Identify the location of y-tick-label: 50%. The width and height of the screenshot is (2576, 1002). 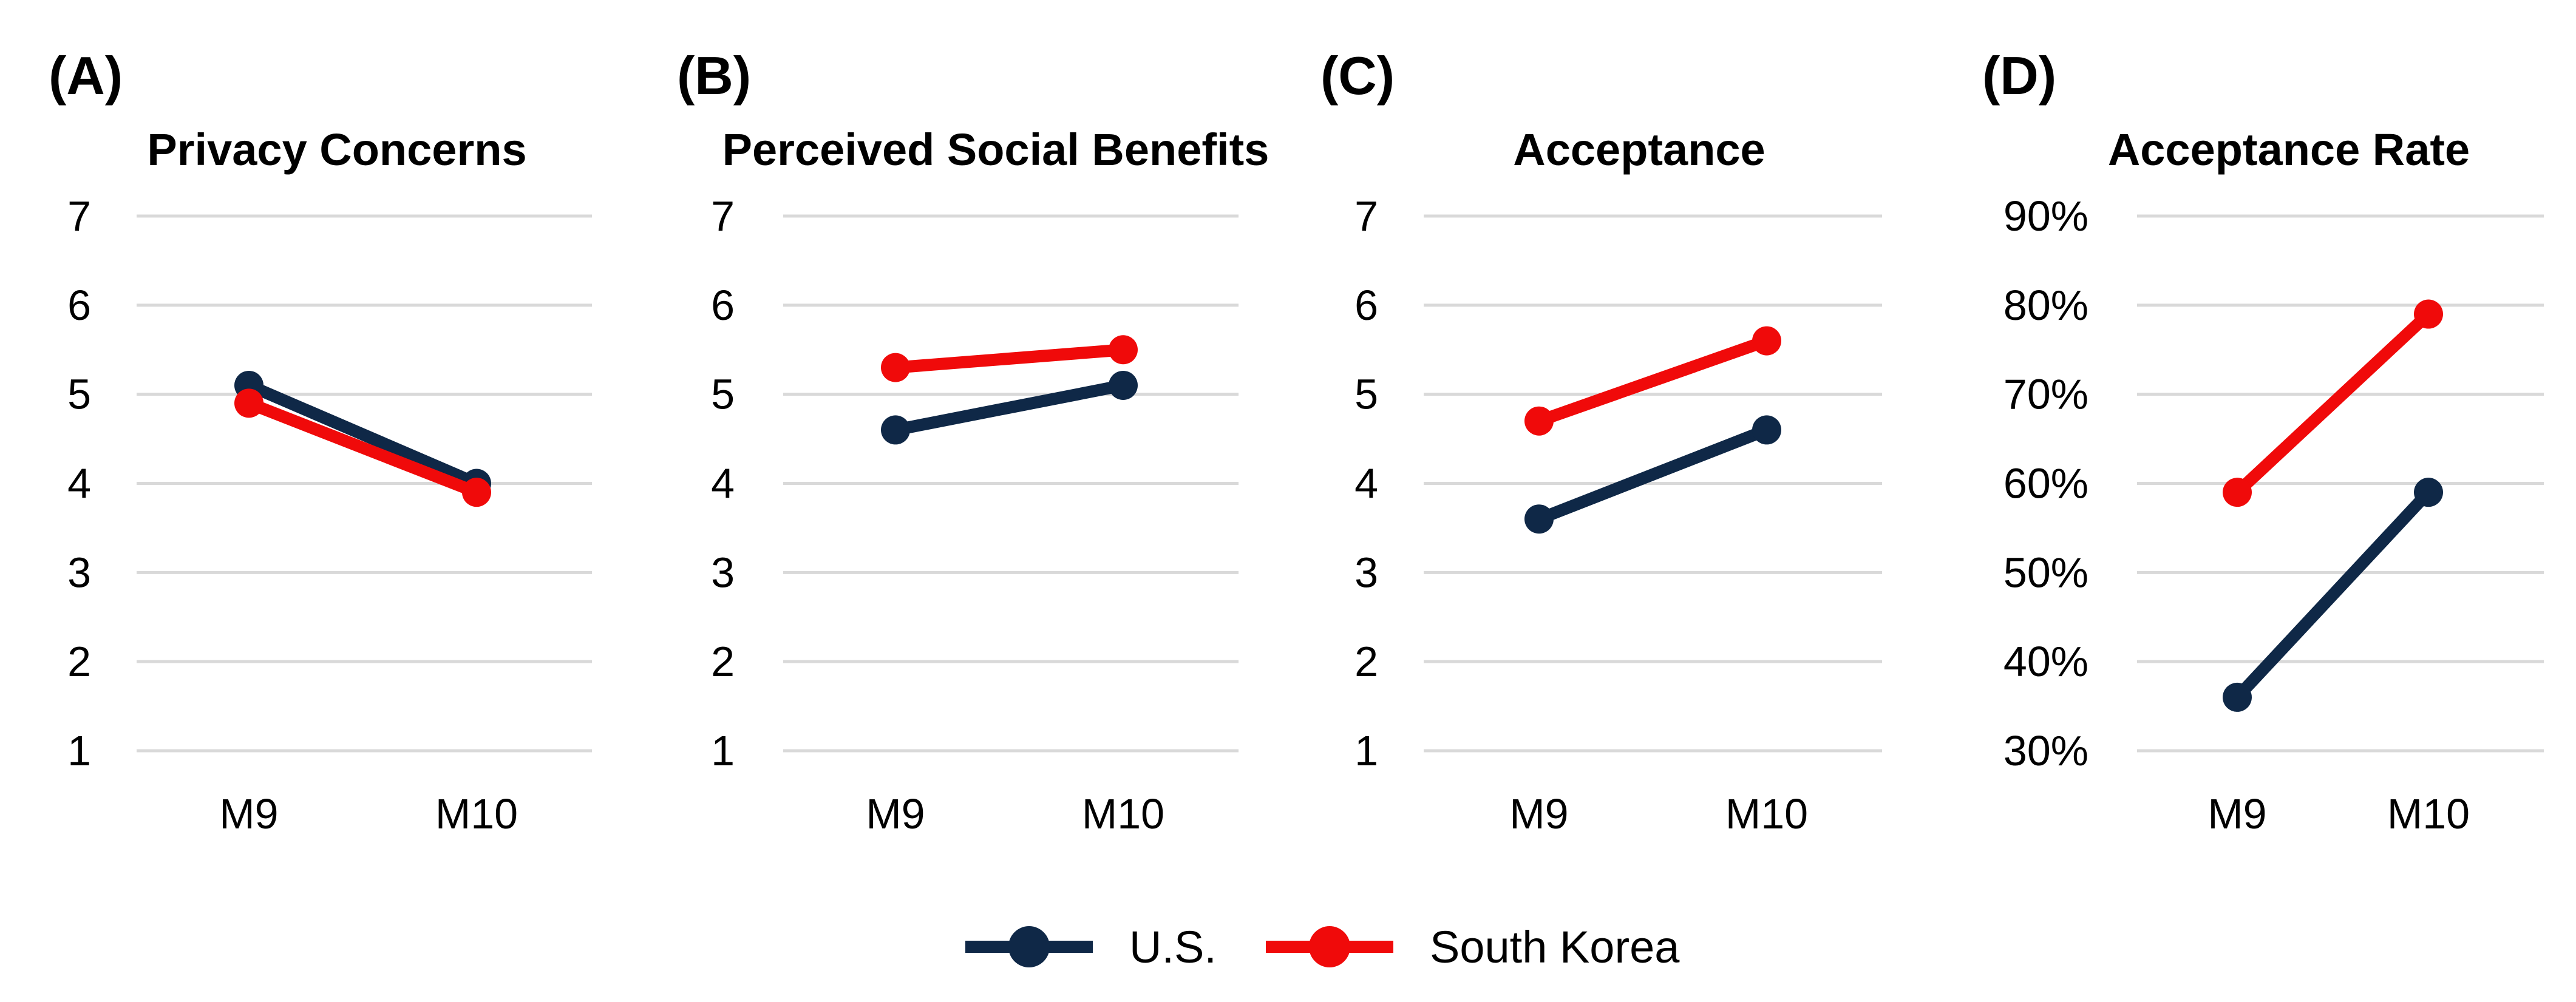
(2045, 572).